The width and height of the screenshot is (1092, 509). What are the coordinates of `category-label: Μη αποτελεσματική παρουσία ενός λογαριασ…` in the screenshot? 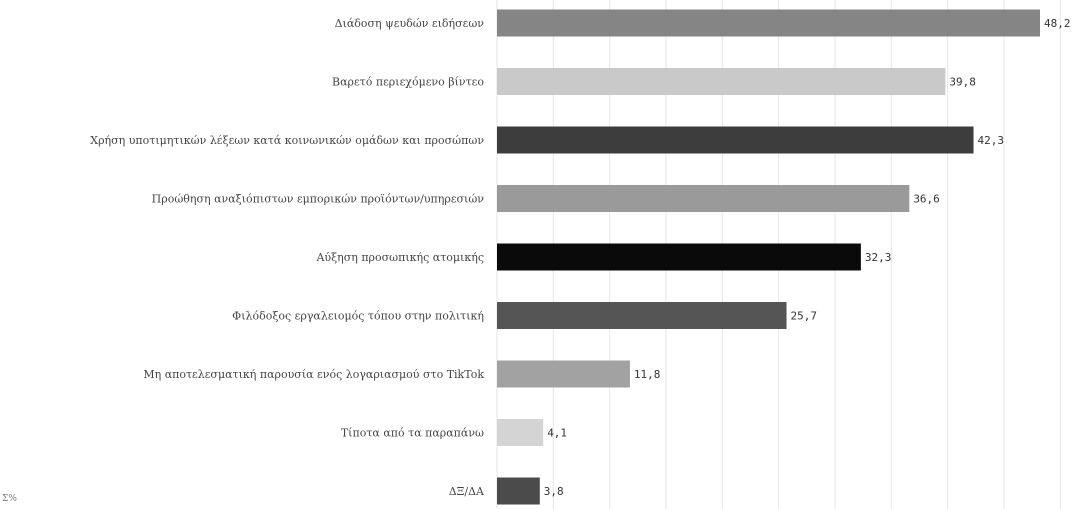 It's located at (313, 374).